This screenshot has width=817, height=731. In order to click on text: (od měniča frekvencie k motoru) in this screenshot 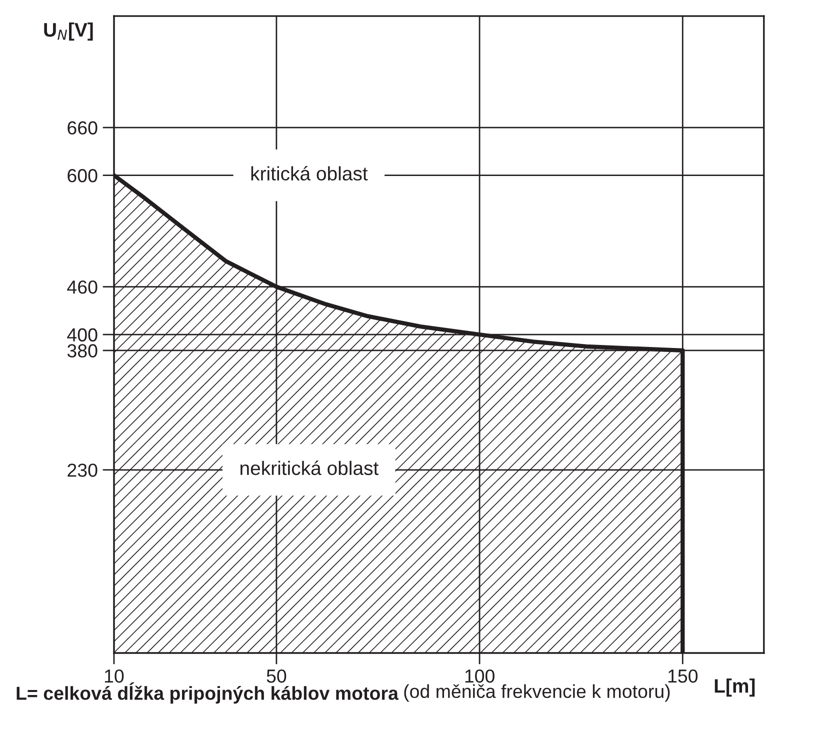, I will do `click(537, 693)`.